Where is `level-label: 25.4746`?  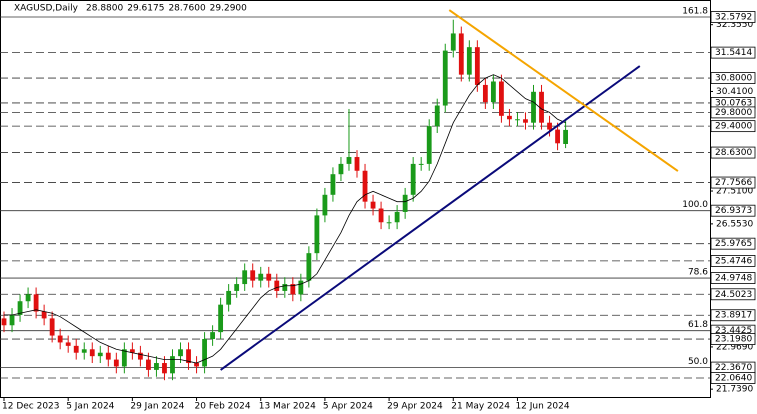
level-label: 25.4746 is located at coordinates (733, 261).